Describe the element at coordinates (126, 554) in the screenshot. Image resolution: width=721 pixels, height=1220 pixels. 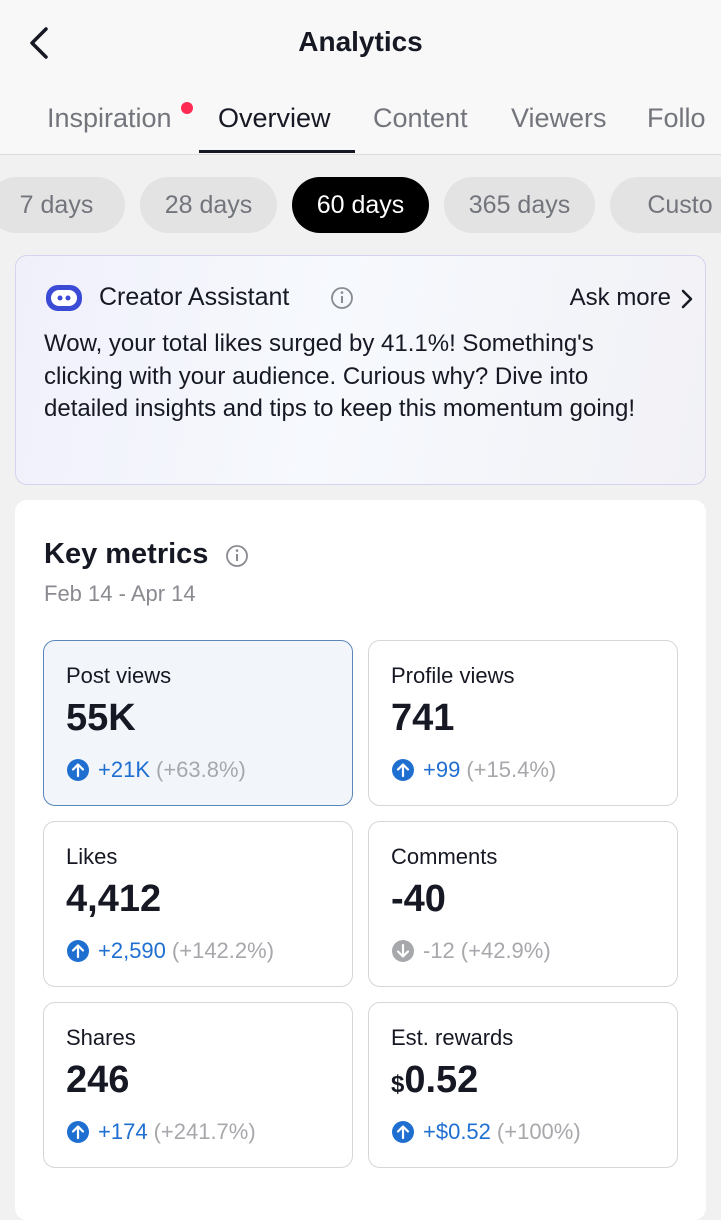
I see `metrics-title: Key metrics` at that location.